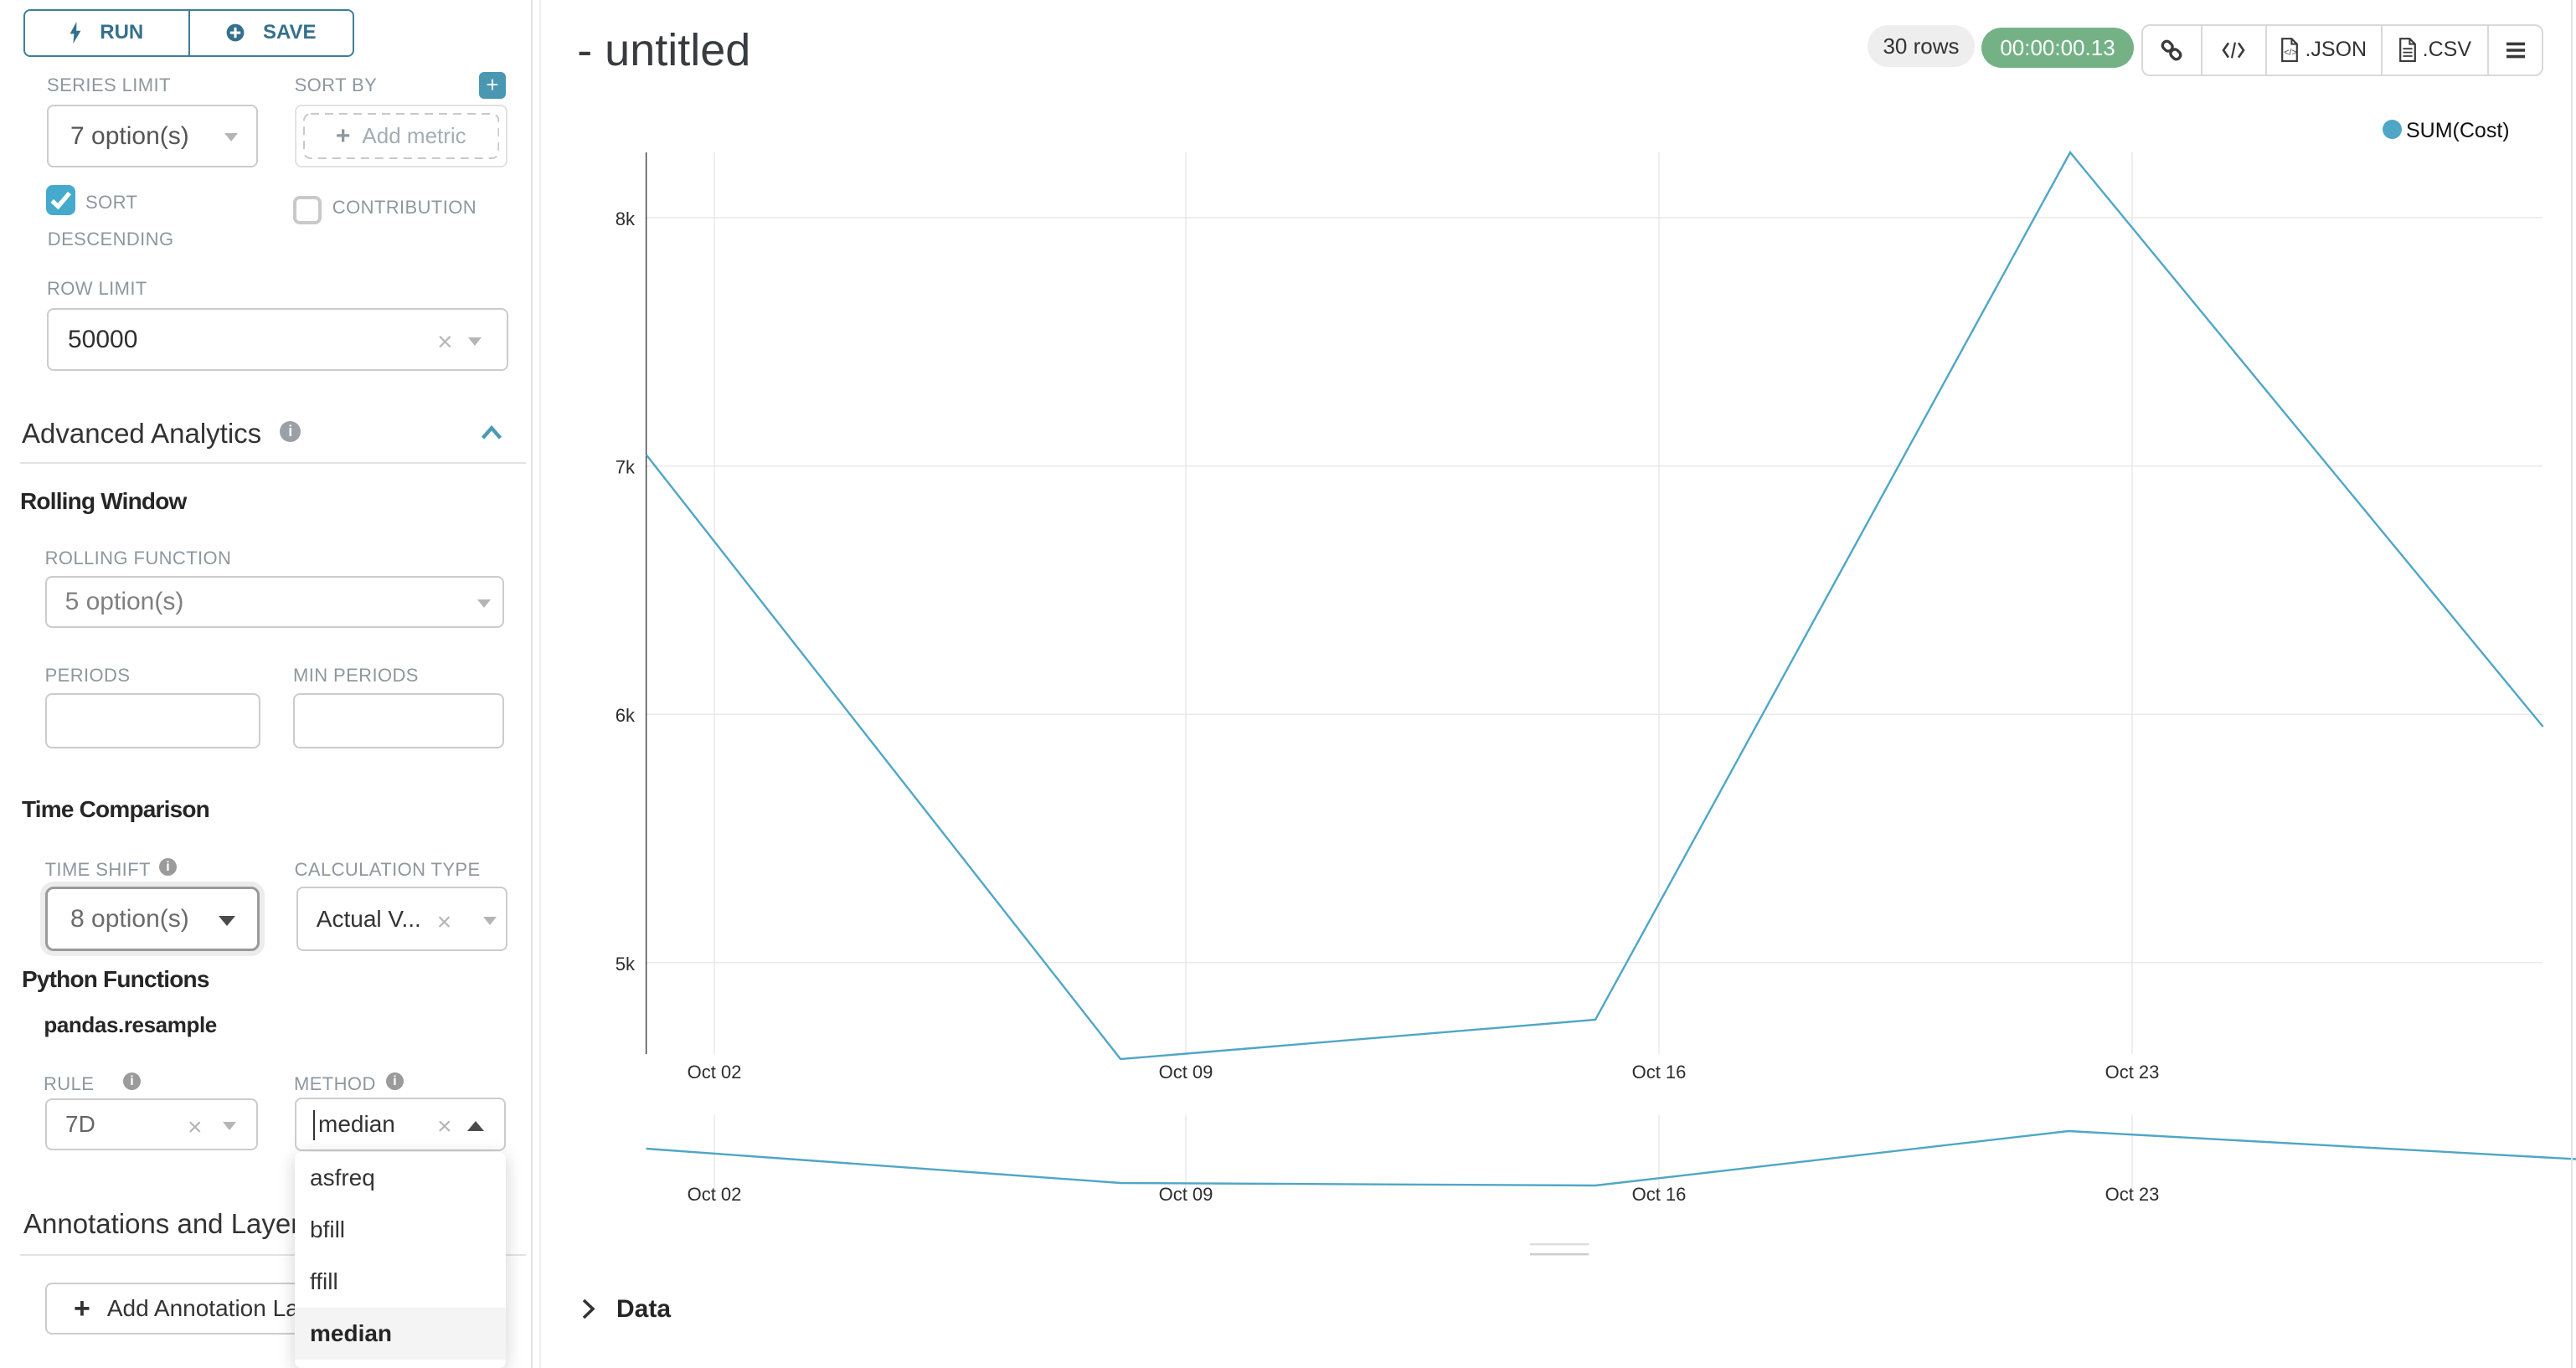 Image resolution: width=2576 pixels, height=1368 pixels. What do you see at coordinates (626, 467) in the screenshot?
I see `svg-text: 7k` at bounding box center [626, 467].